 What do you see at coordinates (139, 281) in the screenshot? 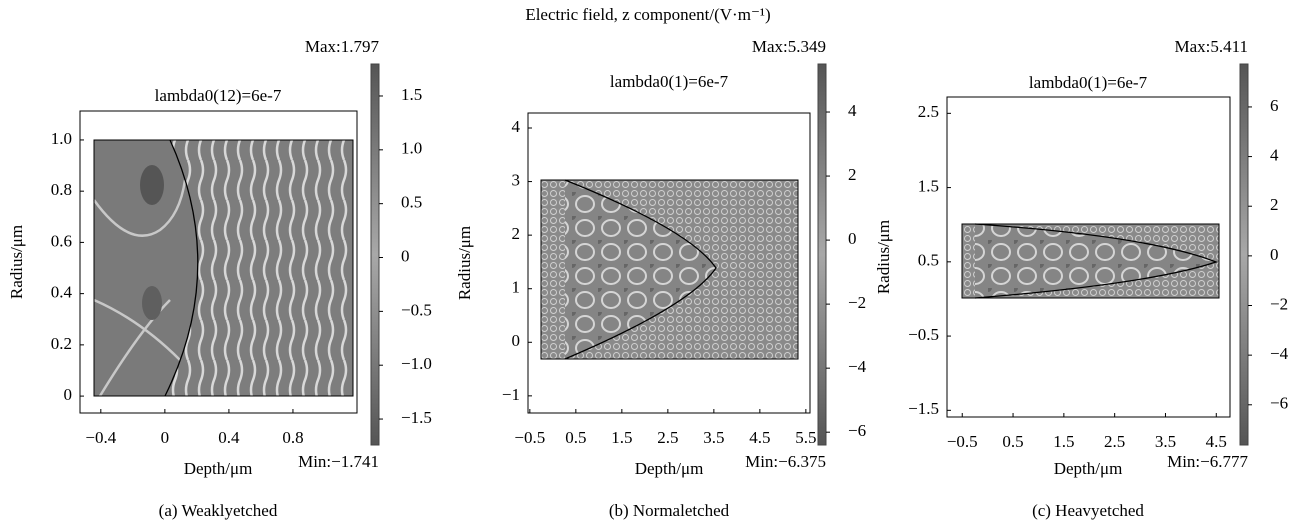
I see `field-detail` at bounding box center [139, 281].